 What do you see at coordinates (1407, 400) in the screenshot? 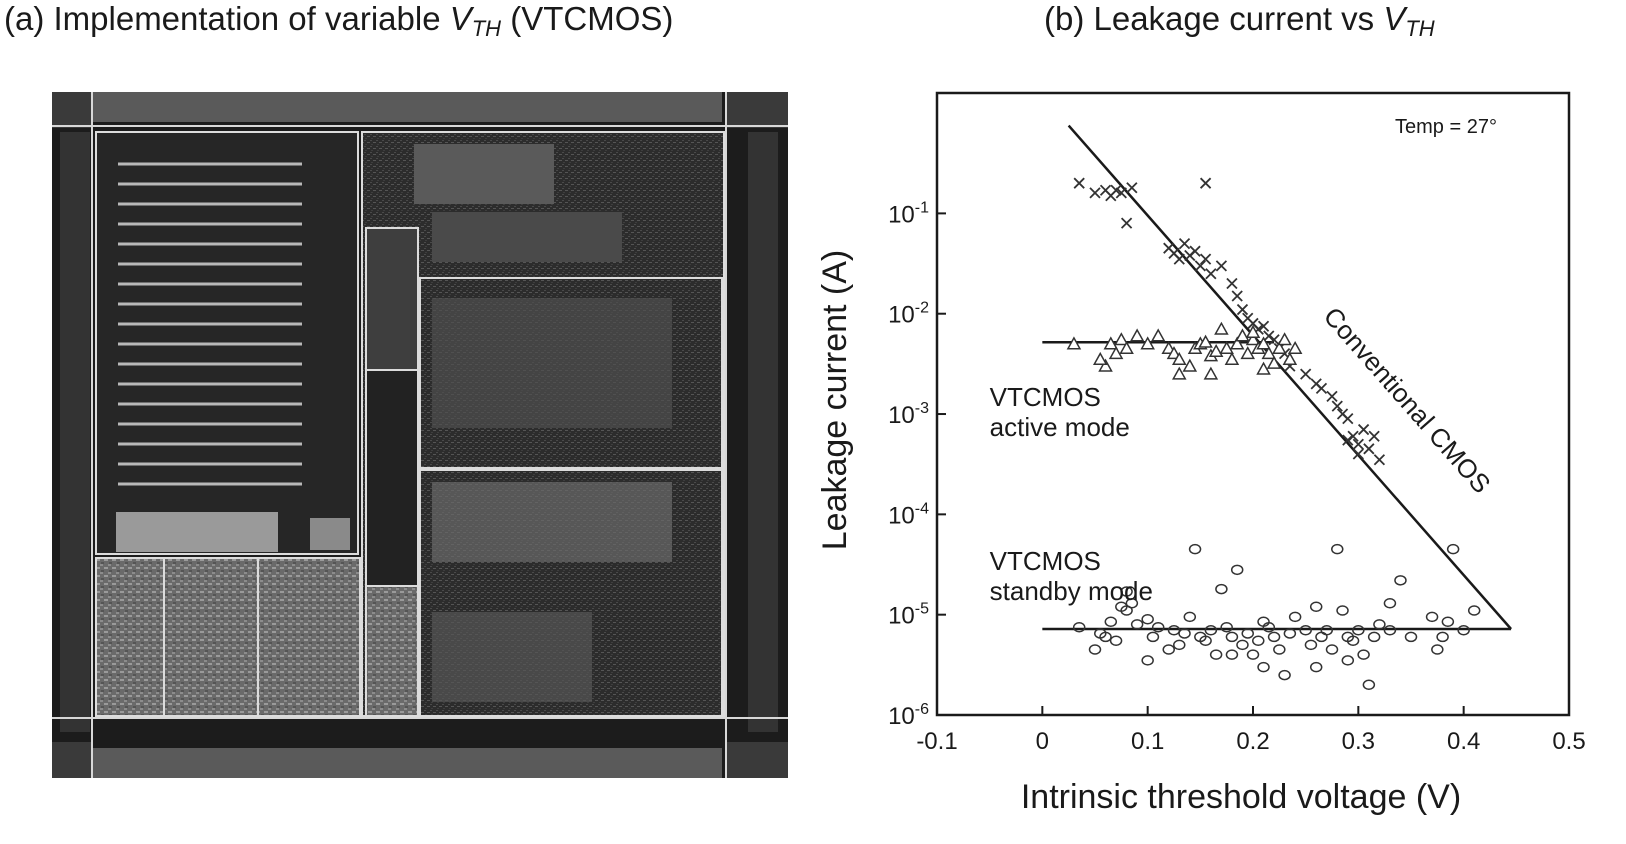
I see `annotation-label: Conventional CMOS` at bounding box center [1407, 400].